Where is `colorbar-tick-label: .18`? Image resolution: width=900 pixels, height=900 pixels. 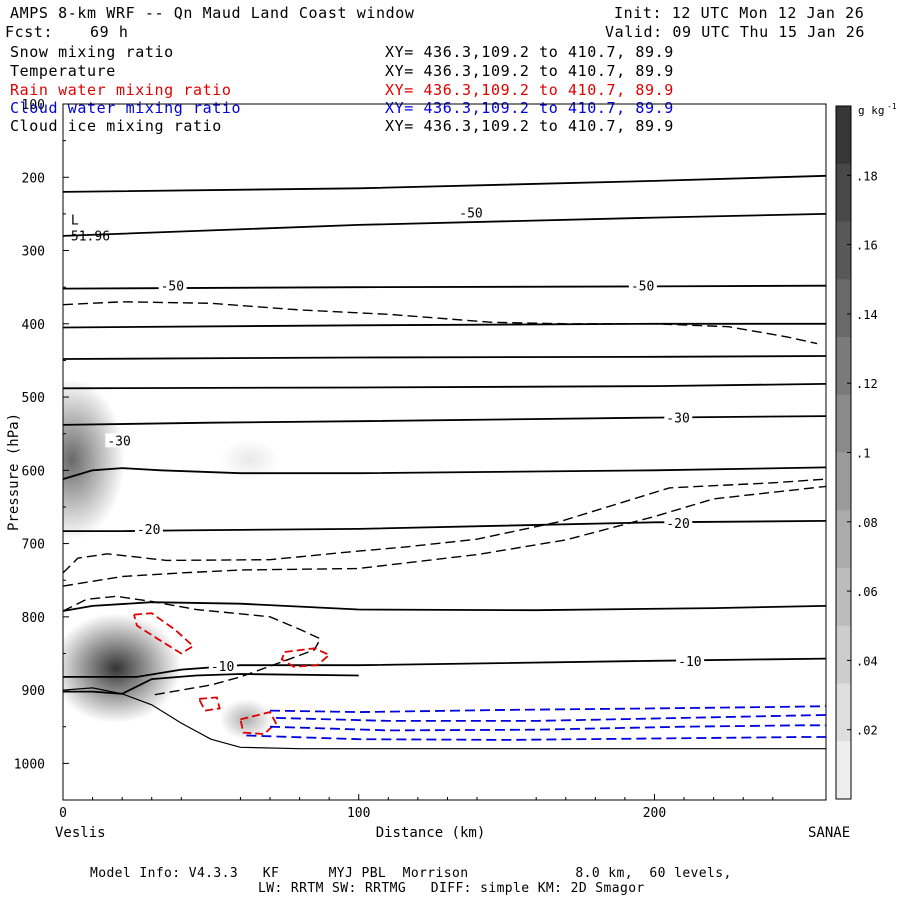 colorbar-tick-label: .18 is located at coordinates (867, 176).